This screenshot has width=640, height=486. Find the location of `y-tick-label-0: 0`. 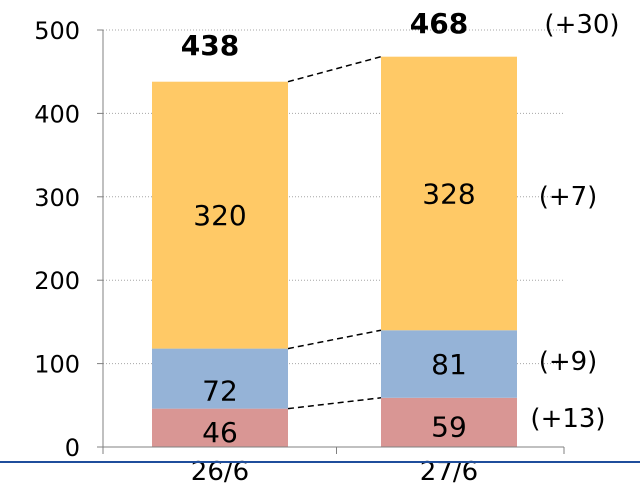

y-tick-label-0: 0 is located at coordinates (72, 448).